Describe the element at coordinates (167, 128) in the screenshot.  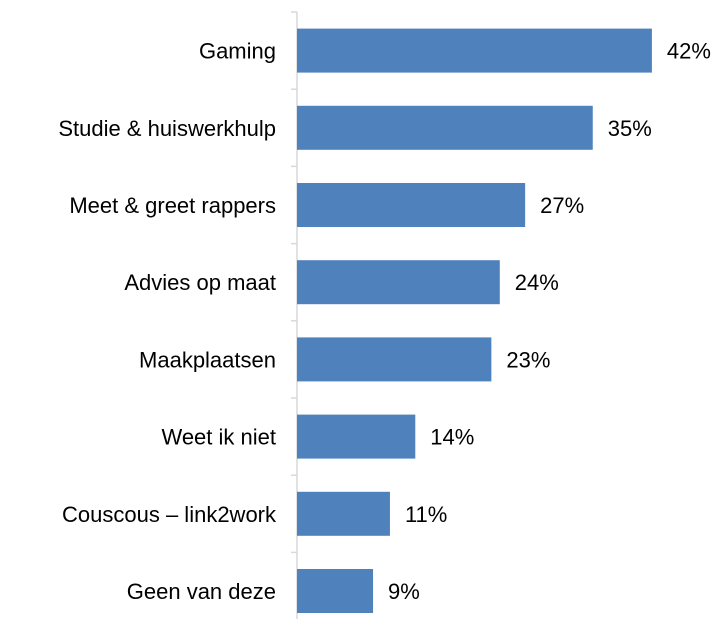
I see `category-label: Studie & huiswerkhulp` at that location.